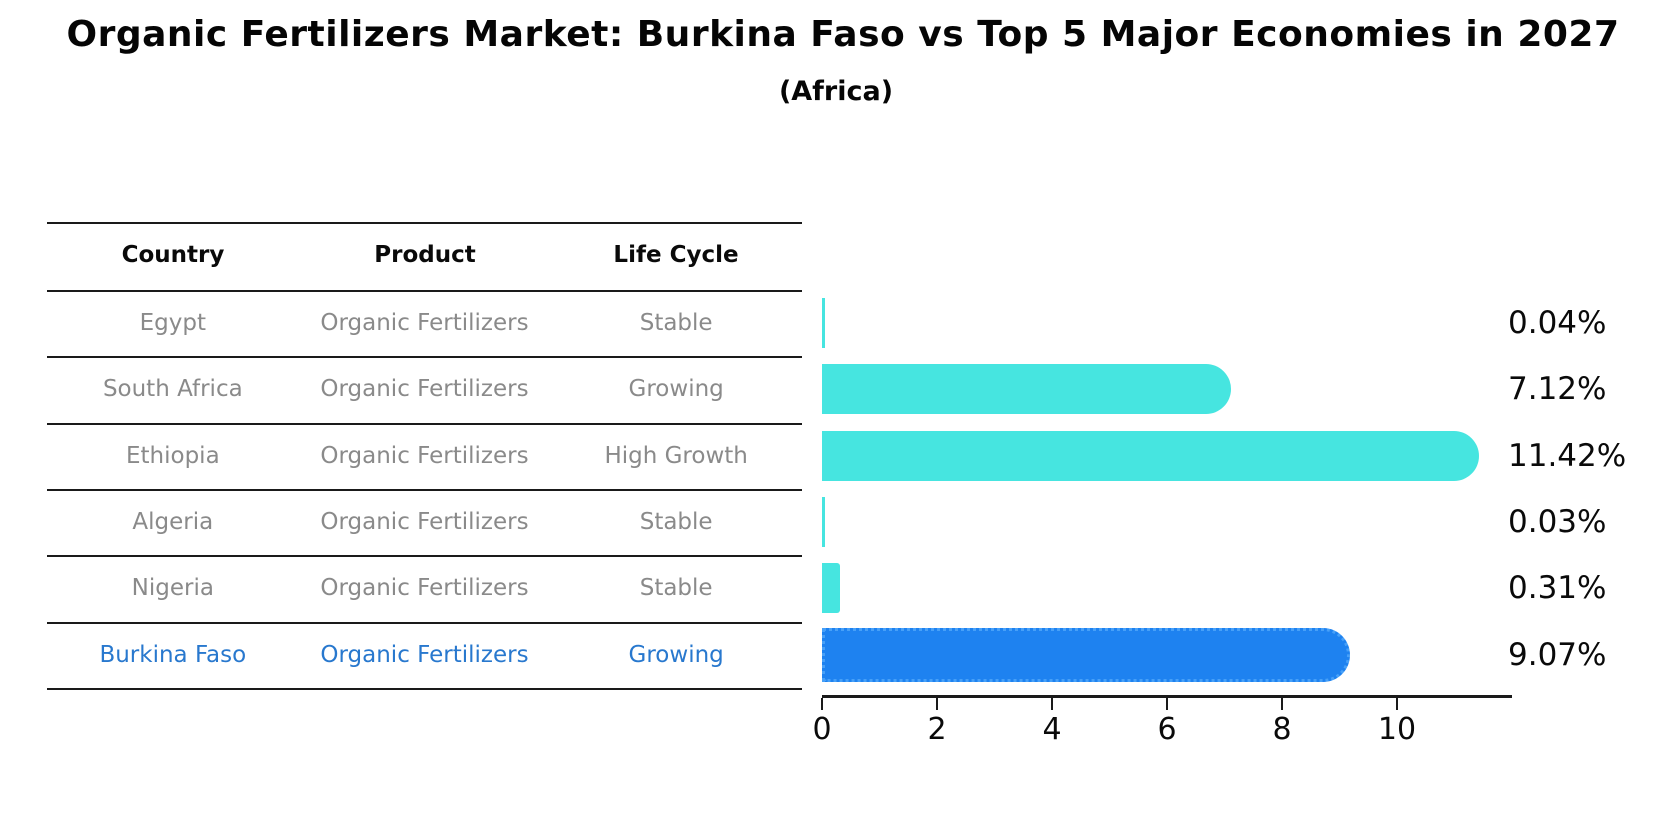  Describe the element at coordinates (173, 522) in the screenshot. I see `cell-country: Algeria` at that location.